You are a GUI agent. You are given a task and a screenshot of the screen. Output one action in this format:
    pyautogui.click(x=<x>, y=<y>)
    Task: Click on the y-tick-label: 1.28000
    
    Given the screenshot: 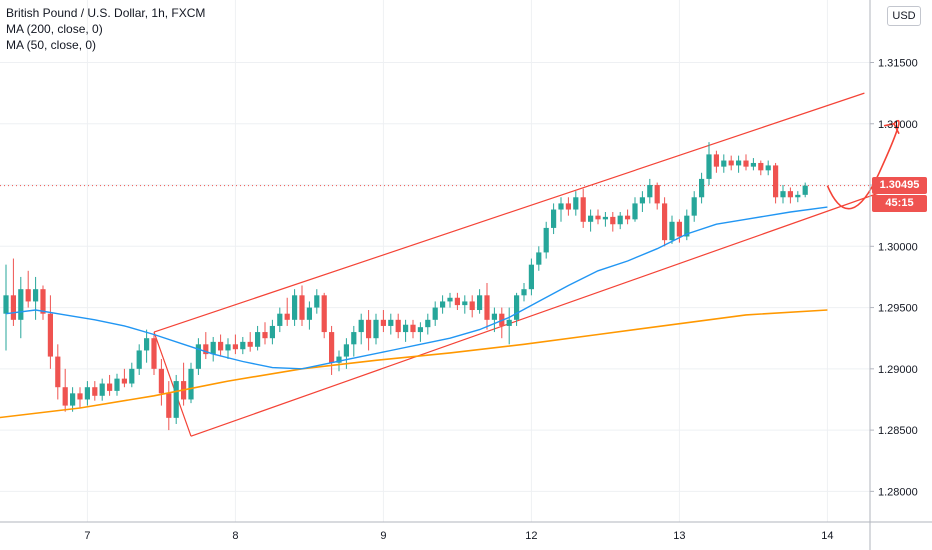 What is the action you would take?
    pyautogui.click(x=898, y=492)
    